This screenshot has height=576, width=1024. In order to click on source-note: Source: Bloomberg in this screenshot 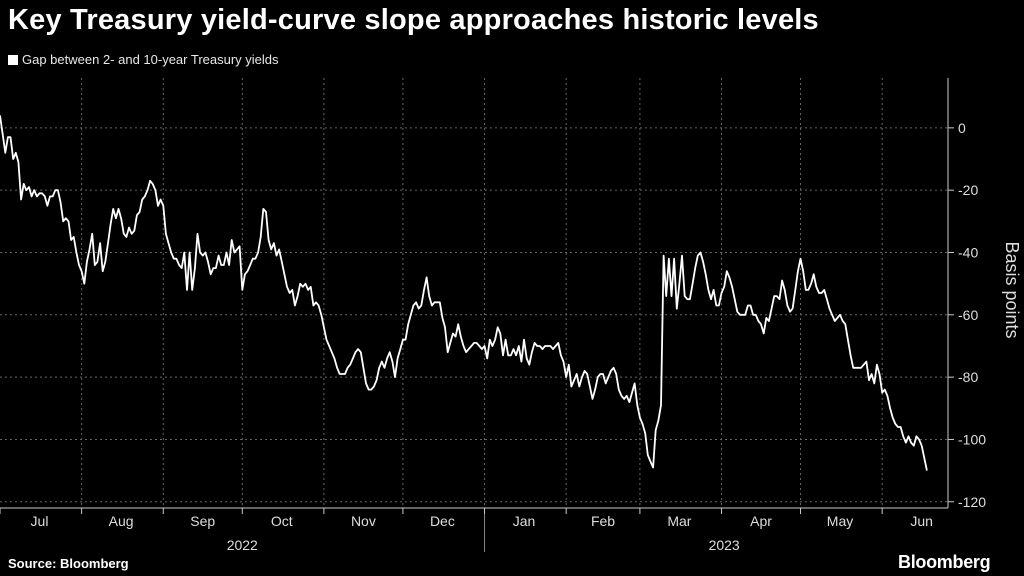, I will do `click(68, 563)`.